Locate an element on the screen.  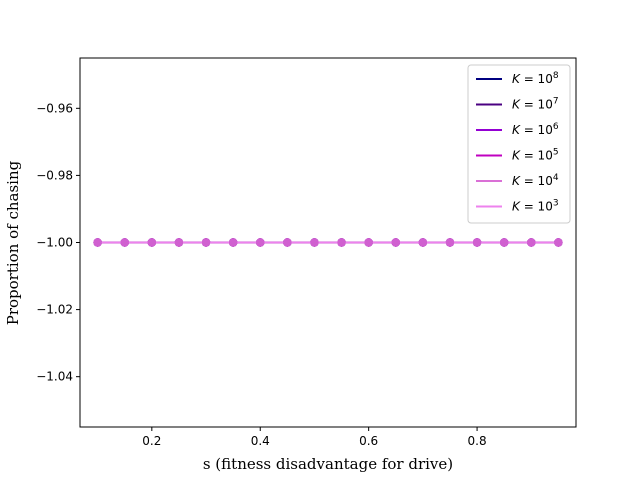
y-tick-label: −0.96 is located at coordinates (54, 108).